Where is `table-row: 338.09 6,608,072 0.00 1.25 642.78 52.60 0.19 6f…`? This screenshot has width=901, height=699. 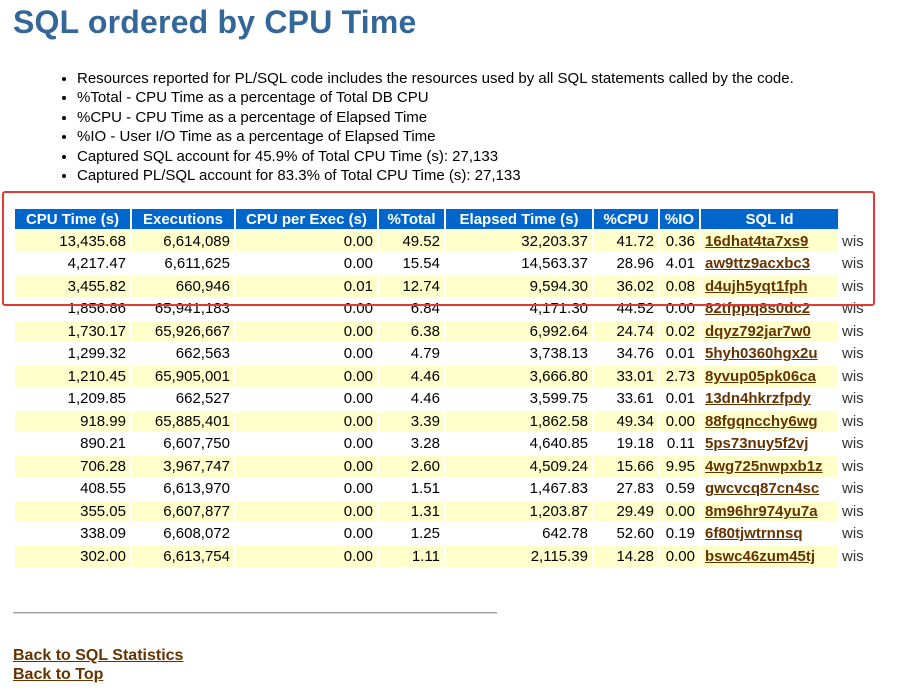
table-row: 338.09 6,608,072 0.00 1.25 642.78 52.60 0.19 6f… is located at coordinates (447, 533).